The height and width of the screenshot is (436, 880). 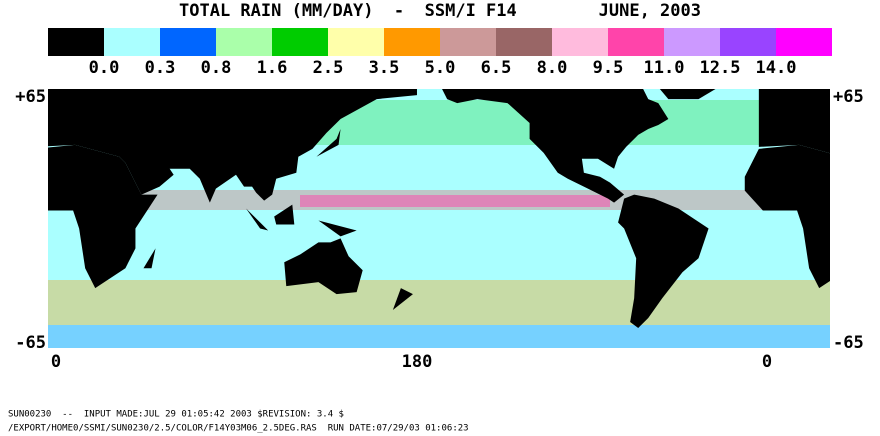 What do you see at coordinates (216, 68) in the screenshot?
I see `legend-label: 0.8` at bounding box center [216, 68].